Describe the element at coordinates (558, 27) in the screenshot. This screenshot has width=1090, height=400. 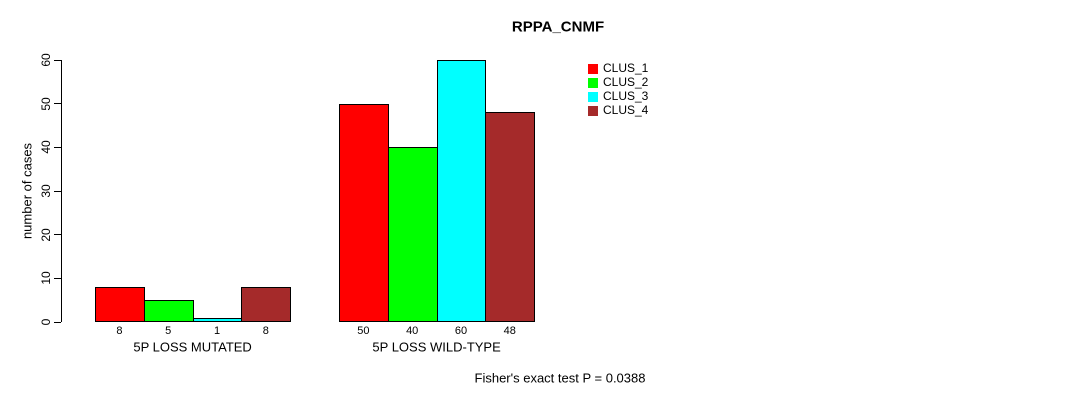
I see `chart-title: RPPA_CNMF` at that location.